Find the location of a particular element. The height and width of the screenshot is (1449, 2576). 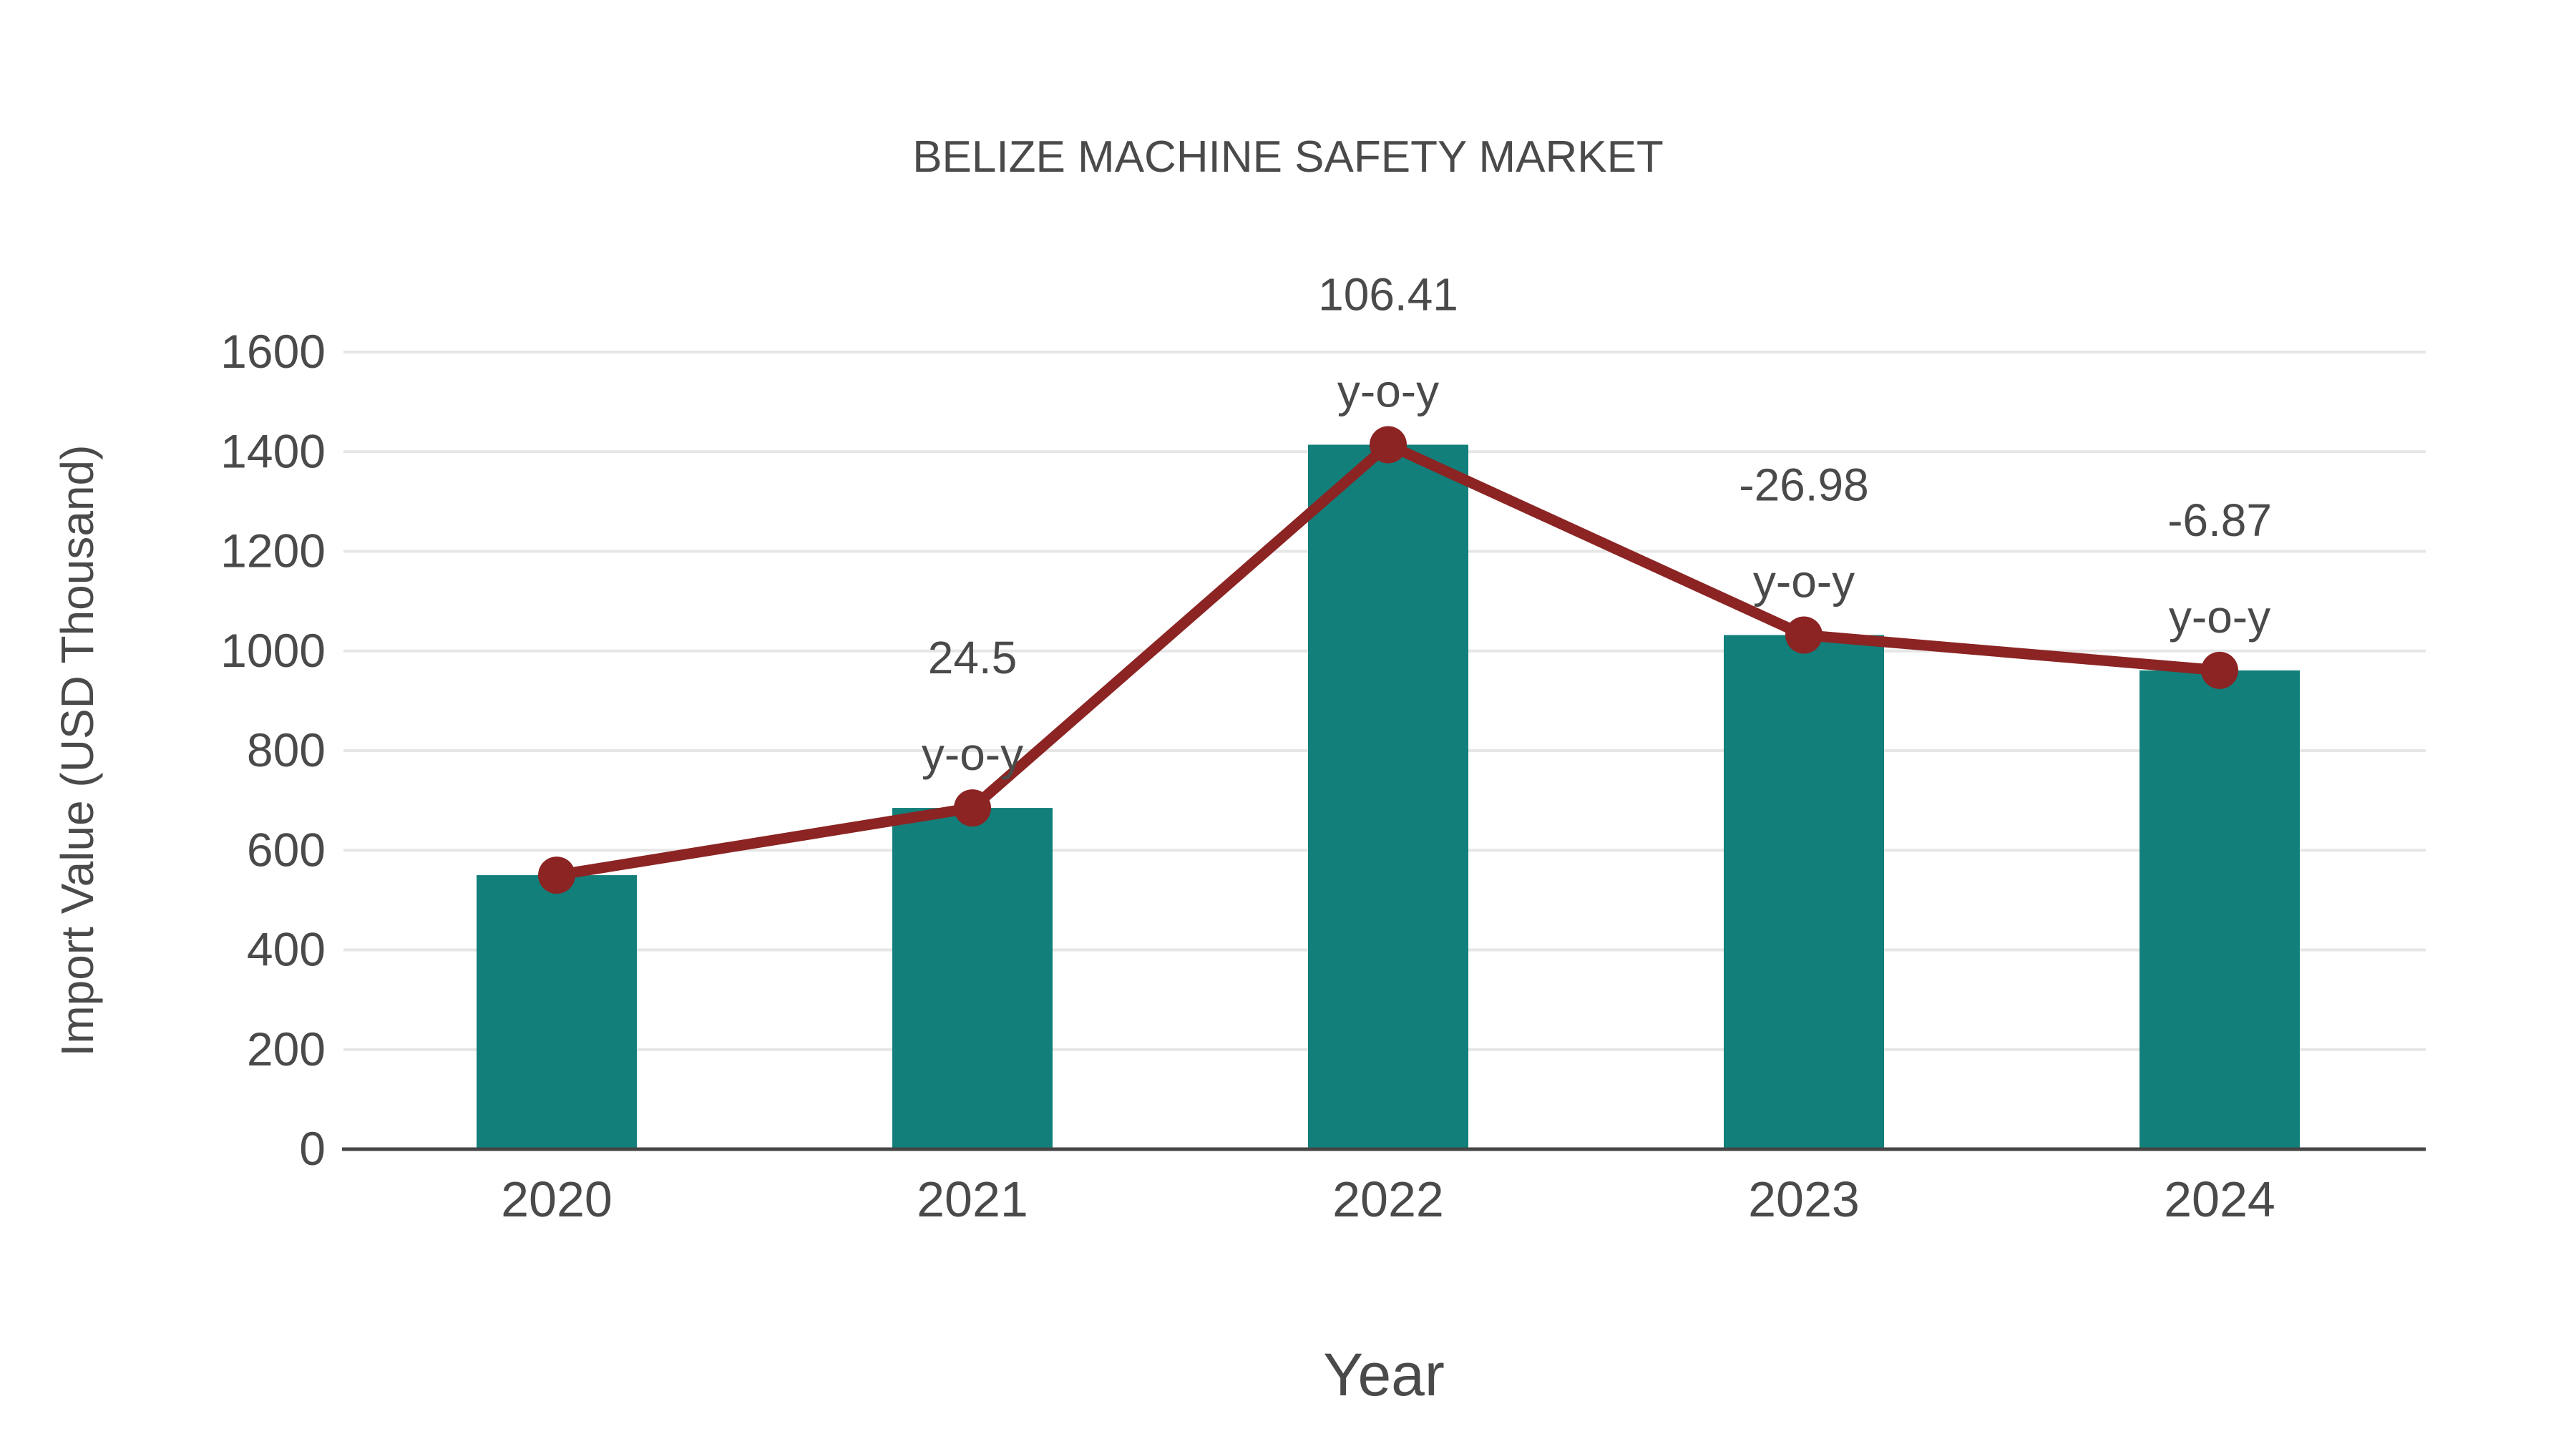

marker-2024 is located at coordinates (2219, 670).